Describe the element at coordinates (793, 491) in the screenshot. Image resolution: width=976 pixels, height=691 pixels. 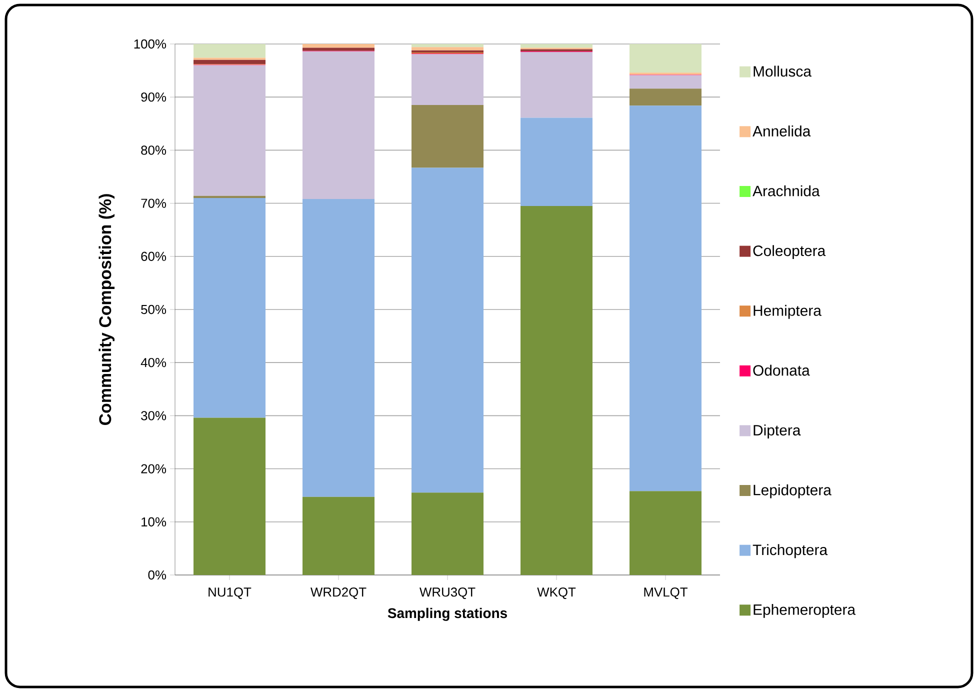
I see `legend-label: Lepidoptera` at that location.